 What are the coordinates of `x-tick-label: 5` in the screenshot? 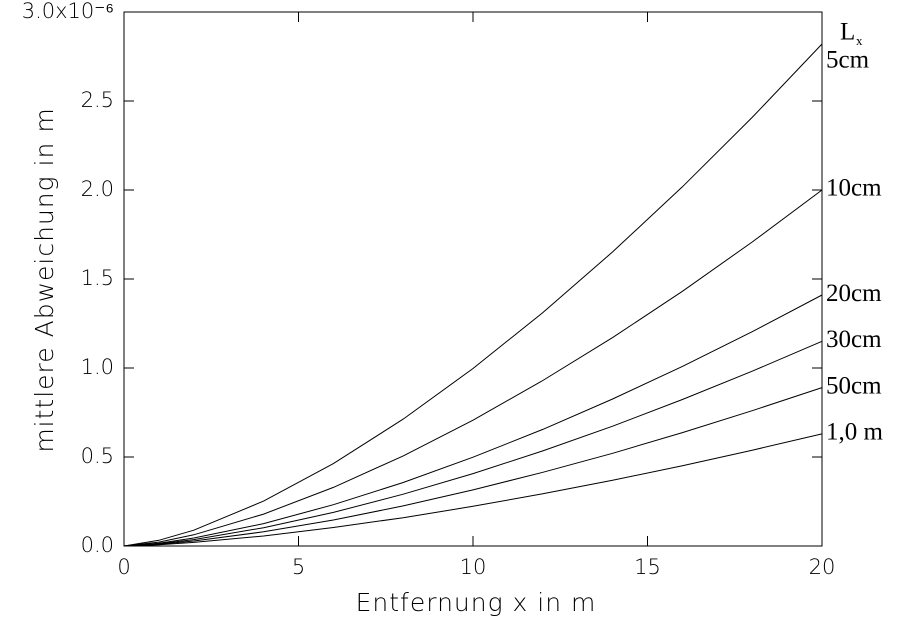 It's located at (298, 567).